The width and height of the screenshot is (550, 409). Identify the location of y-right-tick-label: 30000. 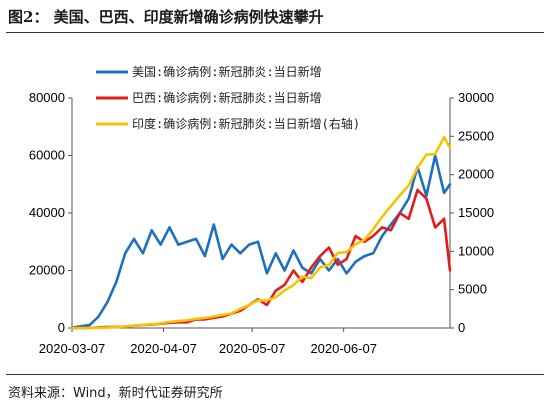
(476, 97).